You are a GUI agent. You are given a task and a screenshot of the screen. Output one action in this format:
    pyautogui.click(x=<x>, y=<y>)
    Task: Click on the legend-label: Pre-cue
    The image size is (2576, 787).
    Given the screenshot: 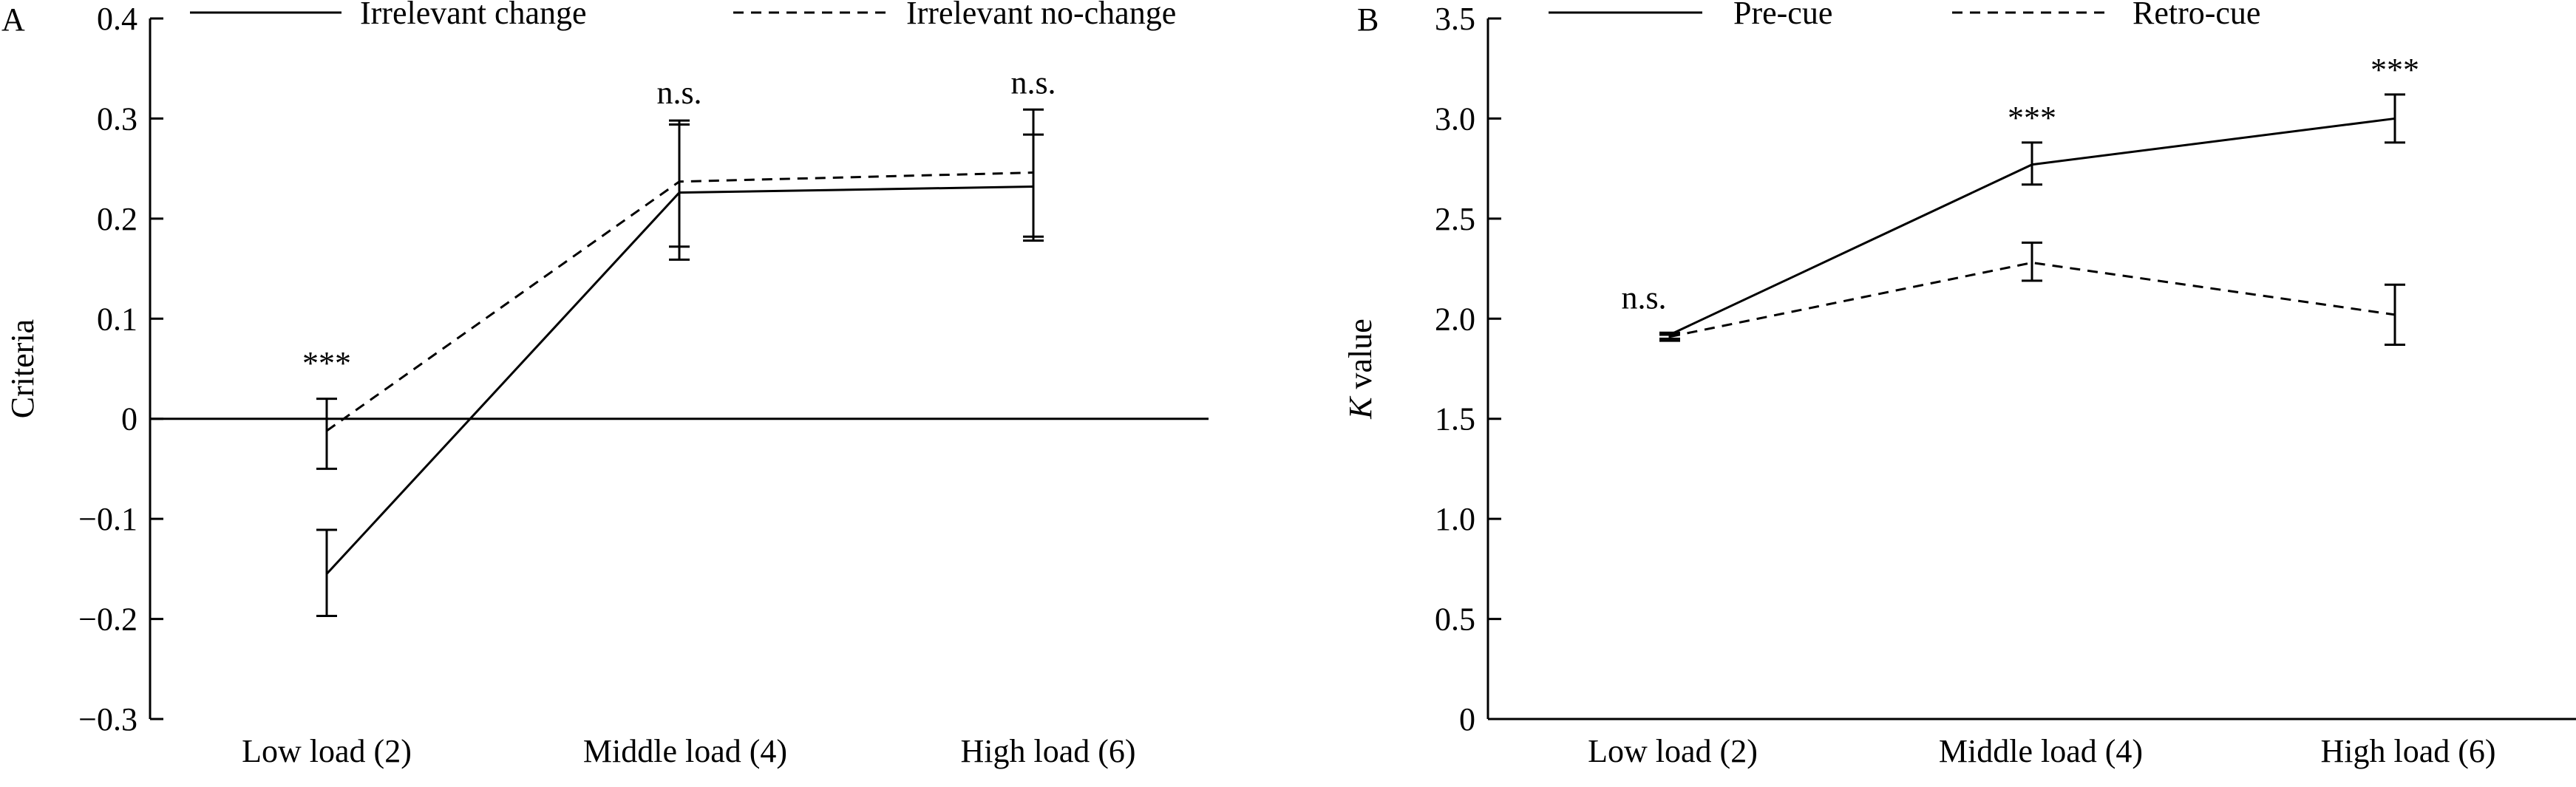 What is the action you would take?
    pyautogui.click(x=1782, y=16)
    